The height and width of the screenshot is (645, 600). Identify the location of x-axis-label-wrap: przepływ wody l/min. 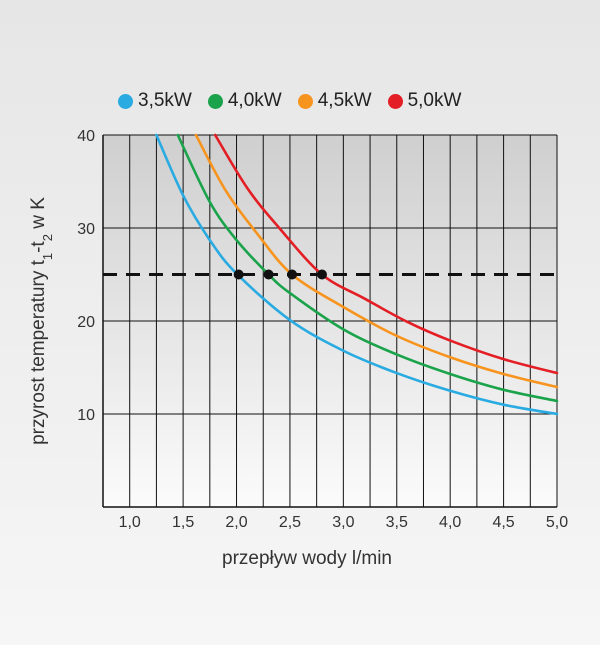
(300, 559).